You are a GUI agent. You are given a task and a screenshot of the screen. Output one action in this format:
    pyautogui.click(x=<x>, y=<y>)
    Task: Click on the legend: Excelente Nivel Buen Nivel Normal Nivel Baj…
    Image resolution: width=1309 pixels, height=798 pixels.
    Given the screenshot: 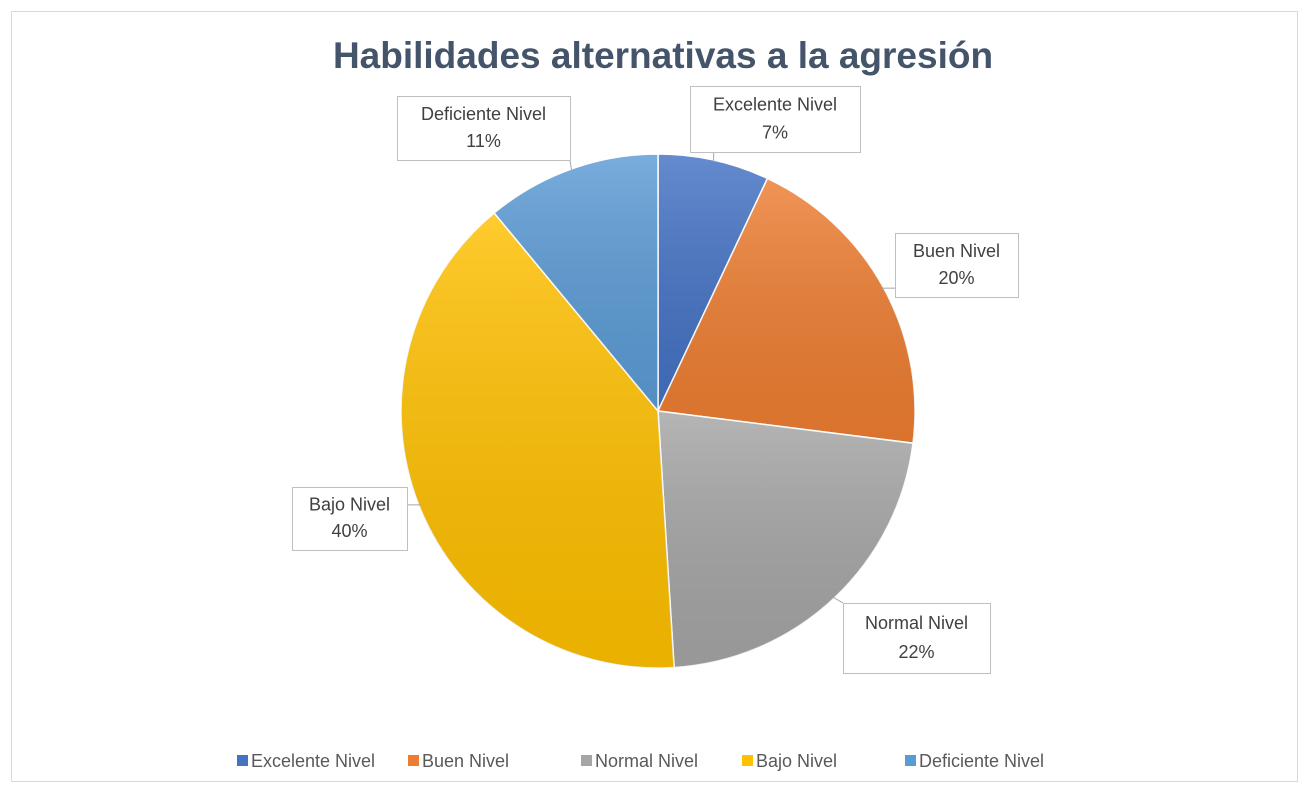 What is the action you would take?
    pyautogui.click(x=640, y=761)
    